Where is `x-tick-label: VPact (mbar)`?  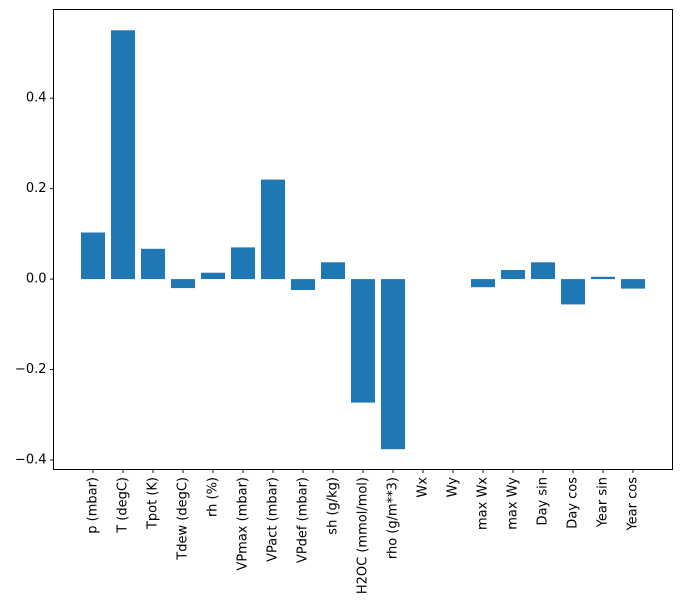 x-tick-label: VPact (mbar) is located at coordinates (273, 519).